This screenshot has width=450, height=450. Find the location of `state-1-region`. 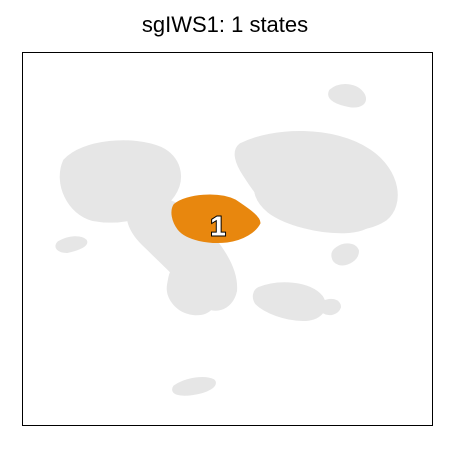

state-1-region is located at coordinates (216, 218).